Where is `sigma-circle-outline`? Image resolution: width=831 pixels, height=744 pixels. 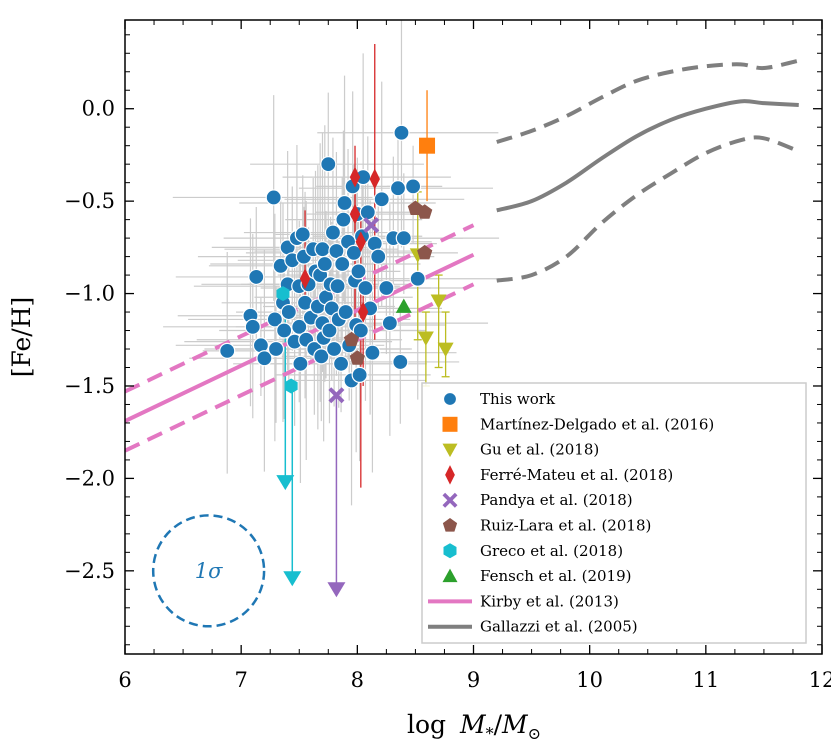 sigma-circle-outline is located at coordinates (208, 571).